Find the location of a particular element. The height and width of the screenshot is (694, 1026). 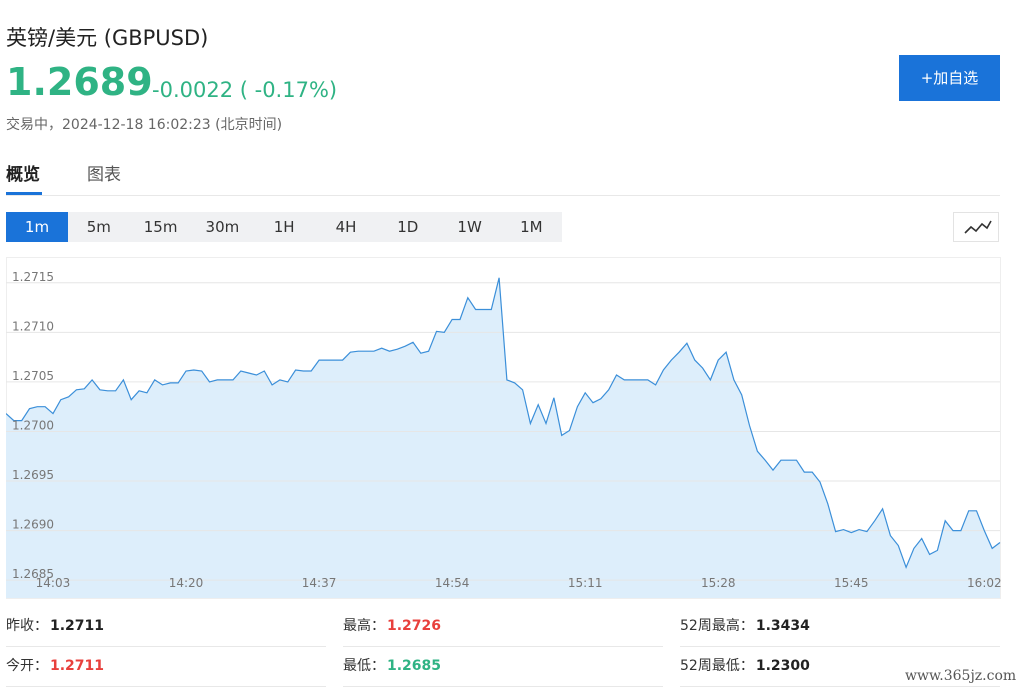

interval-button: 1H is located at coordinates (284, 227).